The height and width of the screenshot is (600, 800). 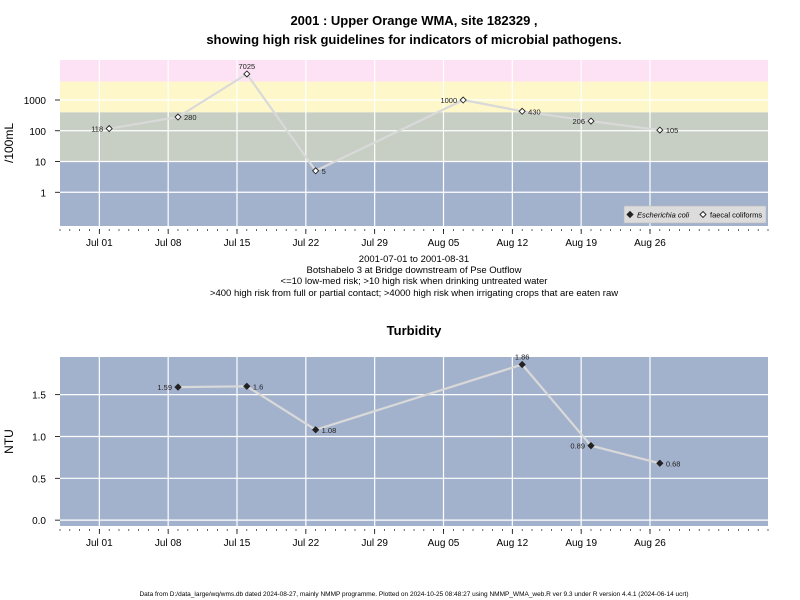 What do you see at coordinates (522, 357) in the screenshot?
I see `data-label: 1.86` at bounding box center [522, 357].